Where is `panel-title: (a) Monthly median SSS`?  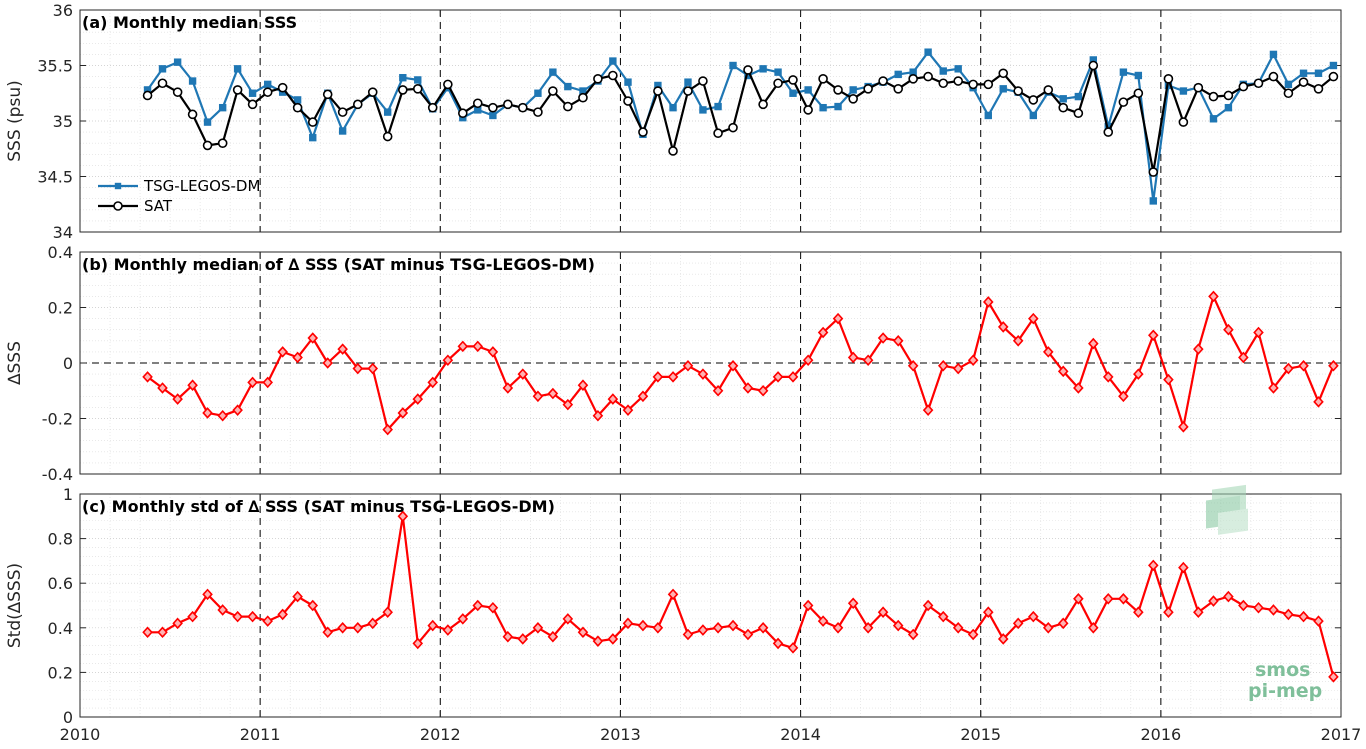
panel-title: (a) Monthly median SSS is located at coordinates (189, 22).